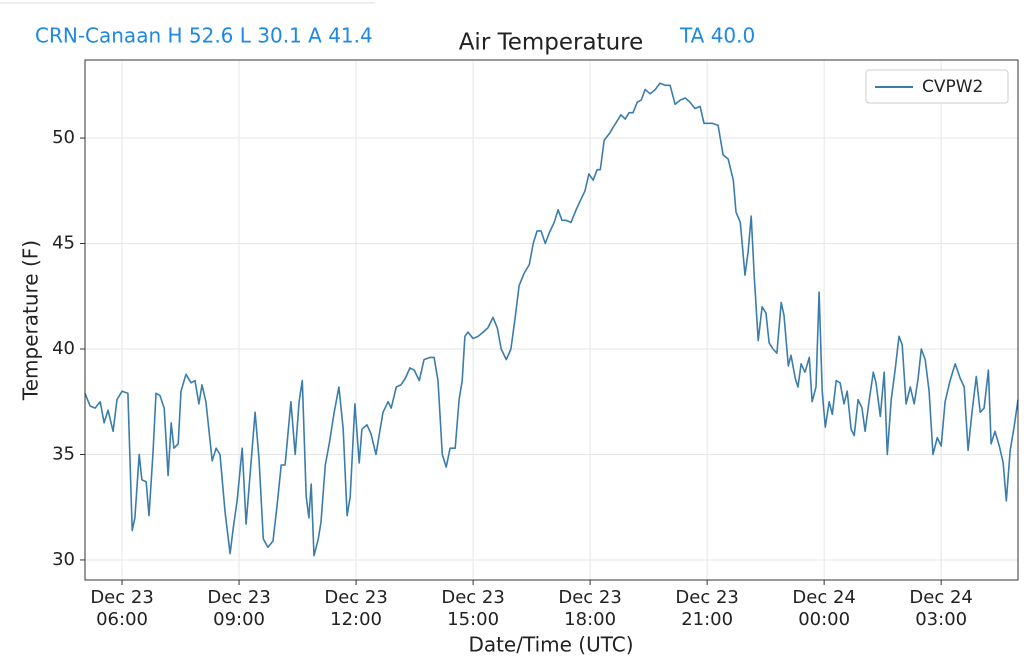  I want to click on station-summary: CRN-Canaan H 52.6 L 30.1 A 41.4, so click(204, 36).